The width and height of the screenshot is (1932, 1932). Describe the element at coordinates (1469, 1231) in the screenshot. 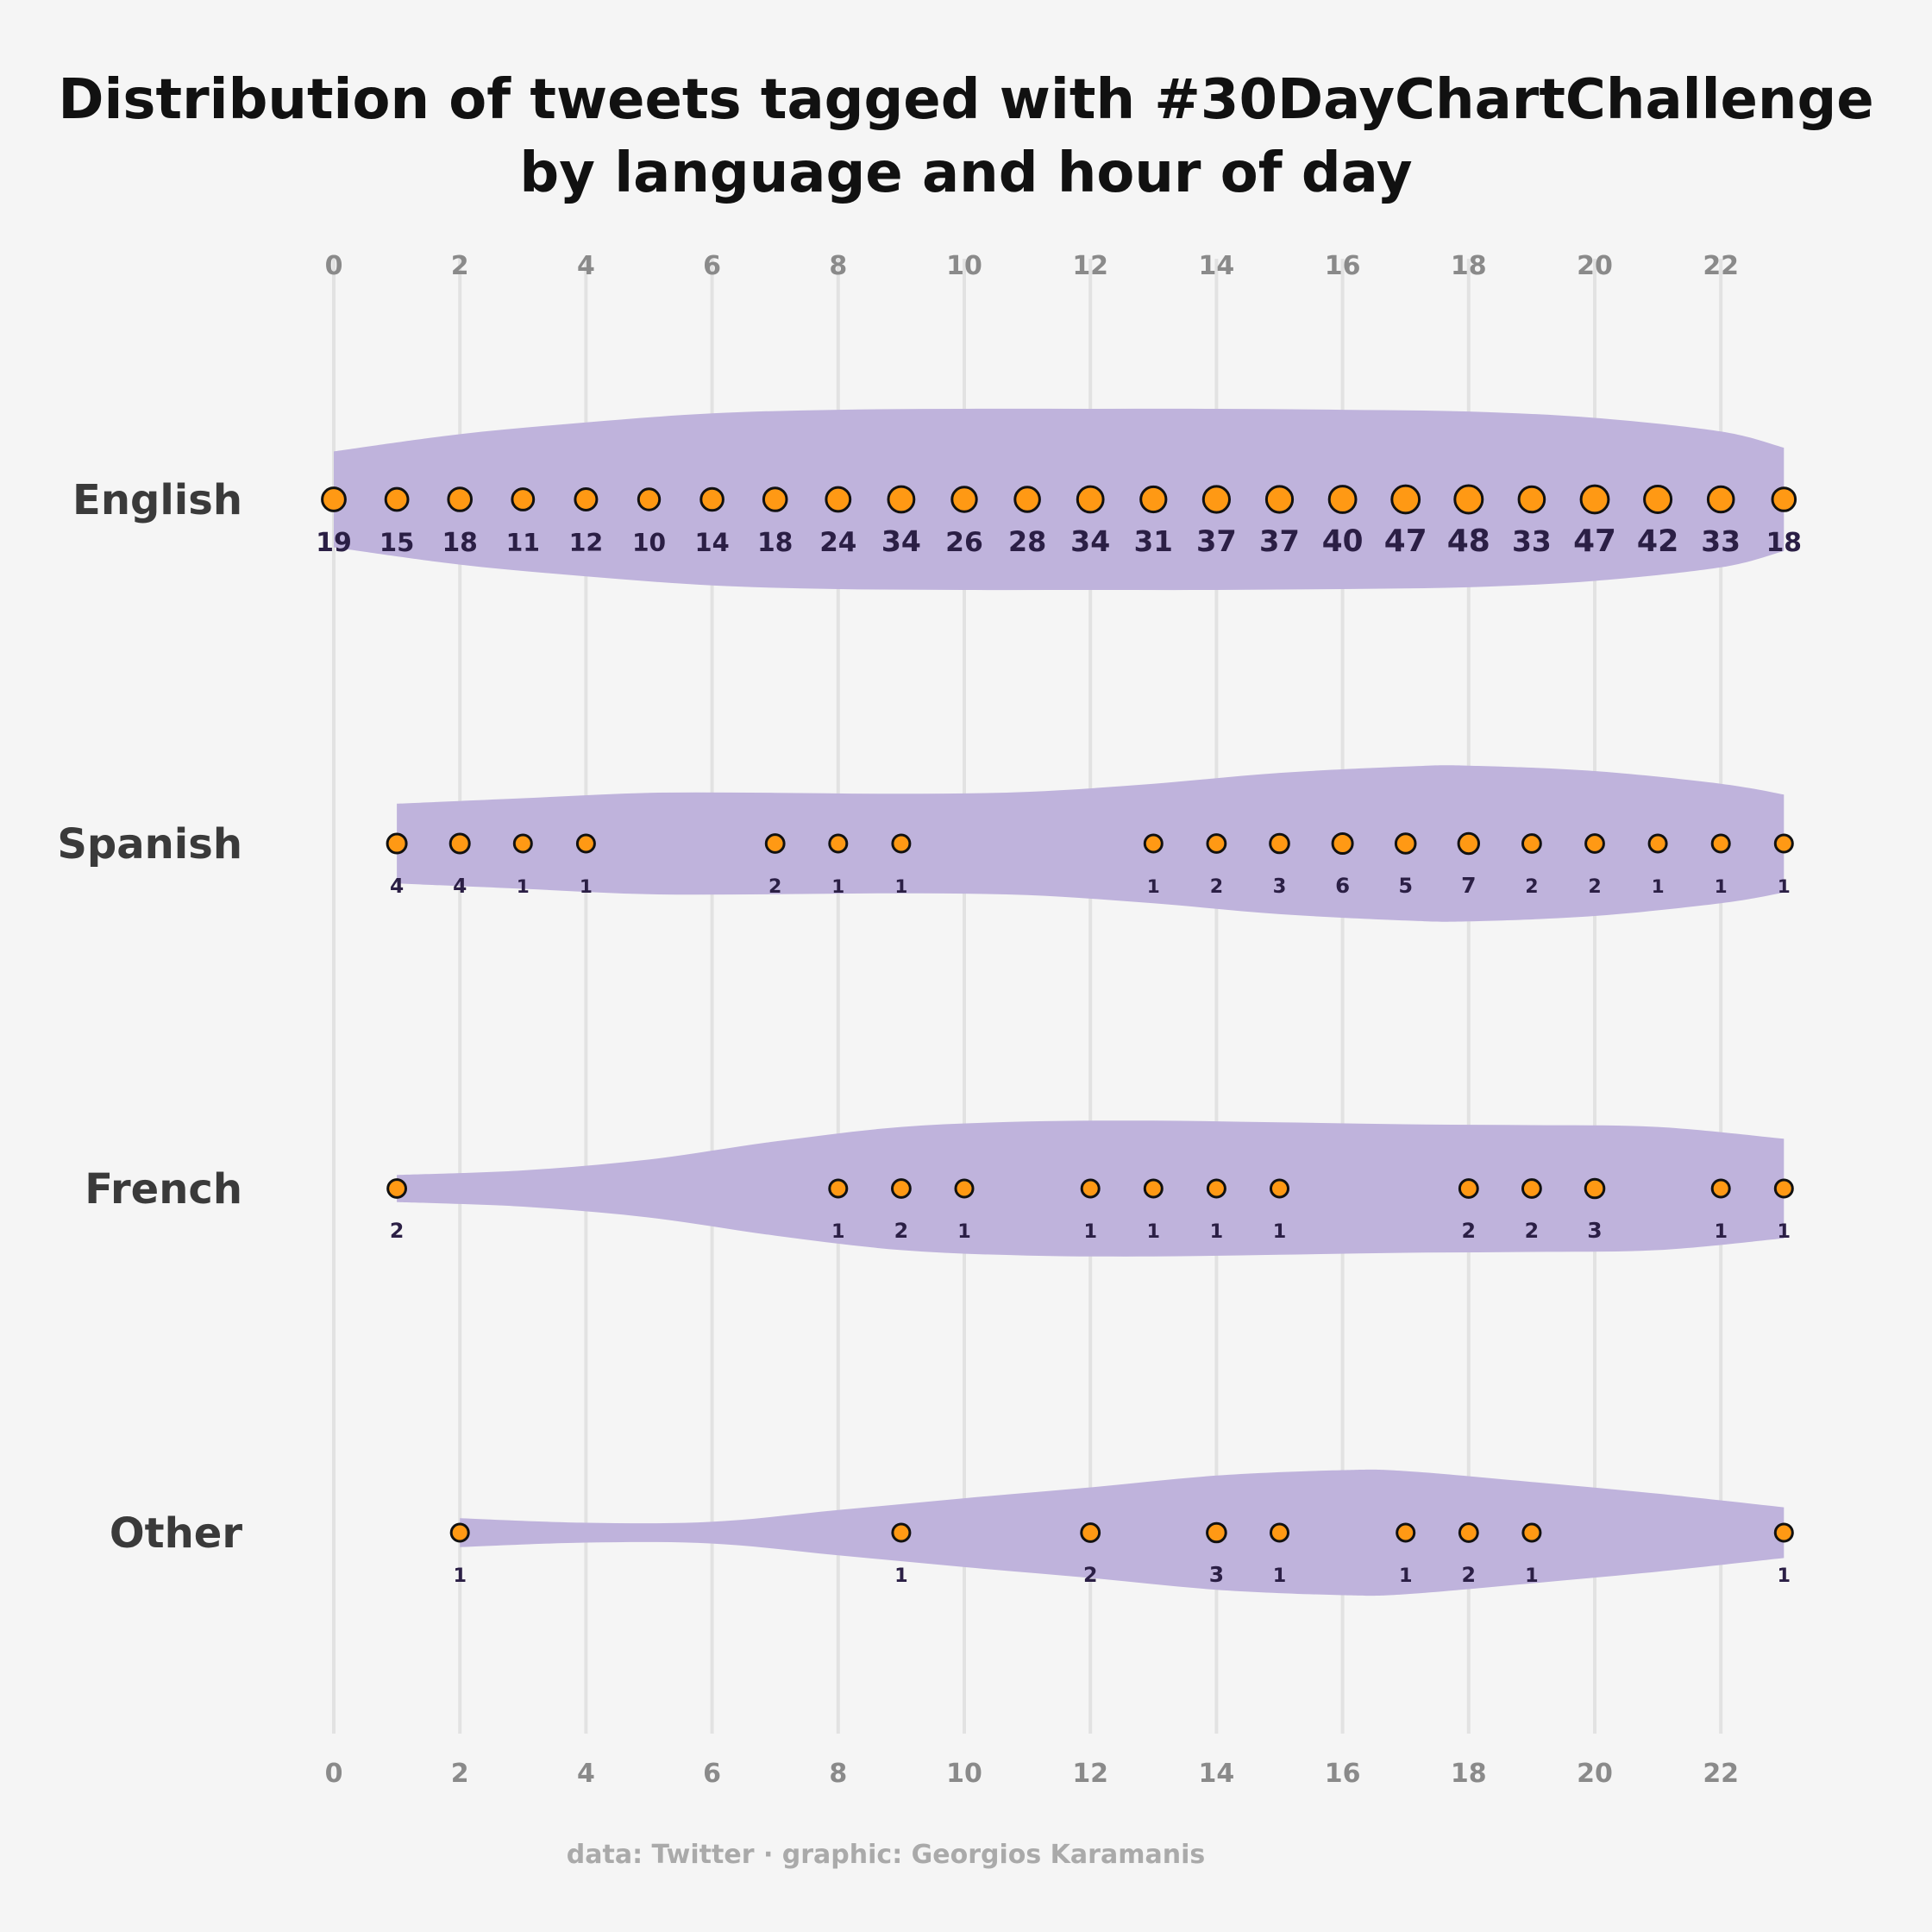

I see `value-label-french-hour-18: 2` at that location.